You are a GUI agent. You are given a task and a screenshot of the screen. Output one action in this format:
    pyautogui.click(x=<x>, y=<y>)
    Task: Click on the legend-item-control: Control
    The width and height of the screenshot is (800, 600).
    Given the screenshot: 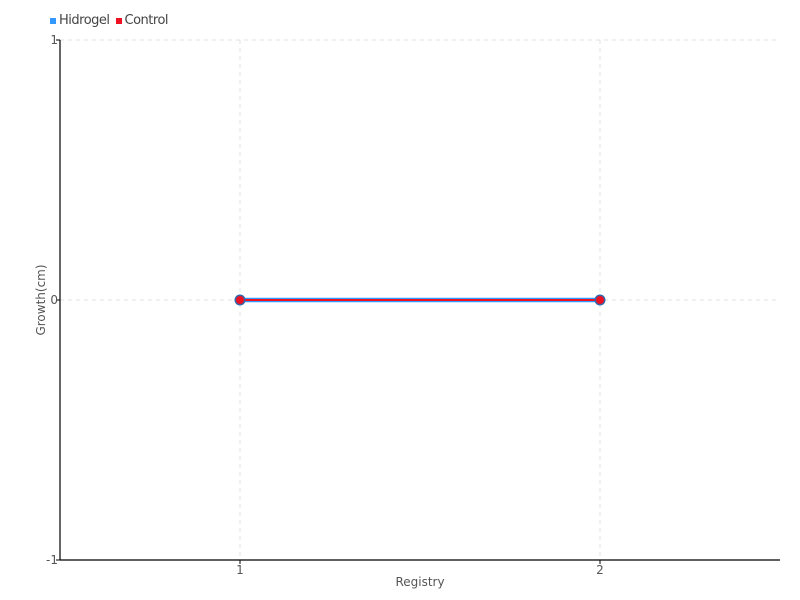 What is the action you would take?
    pyautogui.click(x=142, y=20)
    